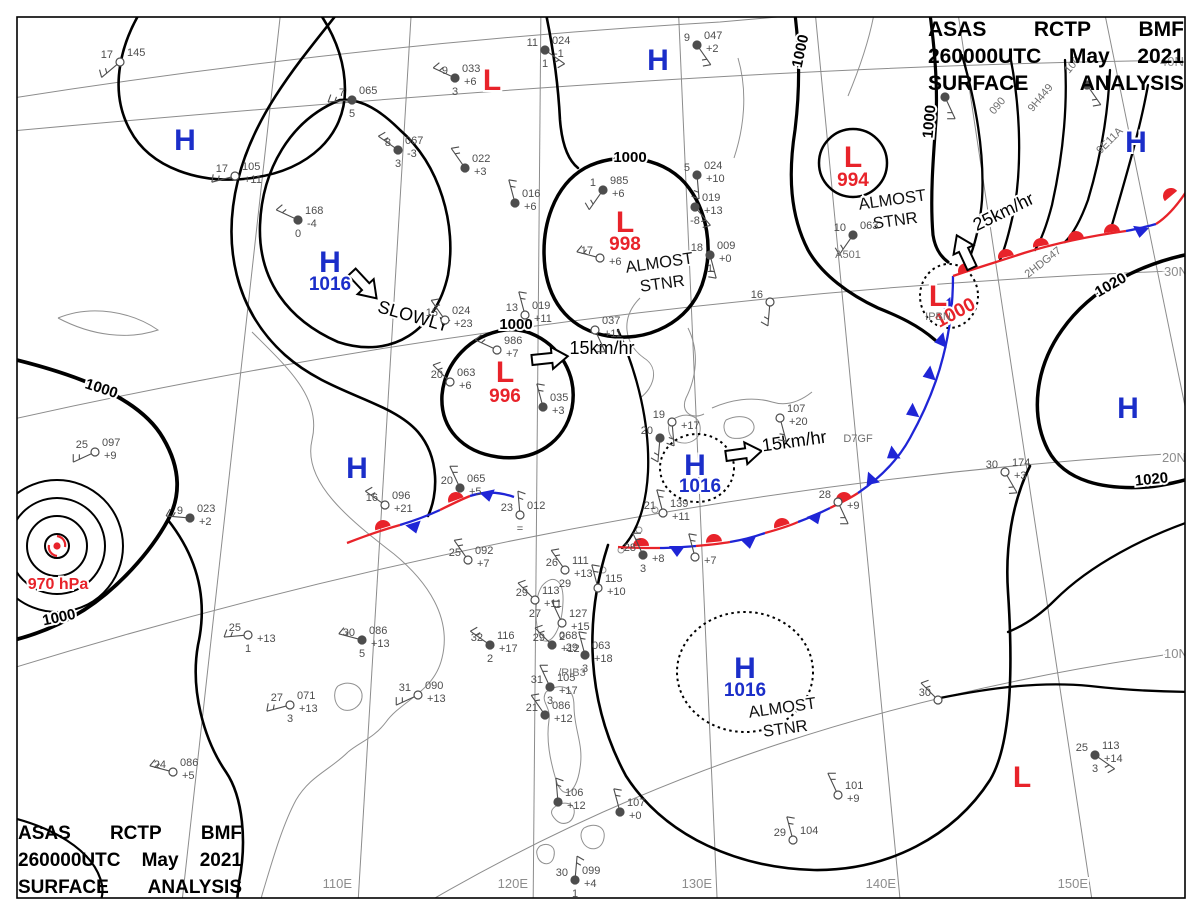 Image resolution: width=1200 pixels, height=920 pixels. I want to click on station-pressure: 019, so click(711, 198).